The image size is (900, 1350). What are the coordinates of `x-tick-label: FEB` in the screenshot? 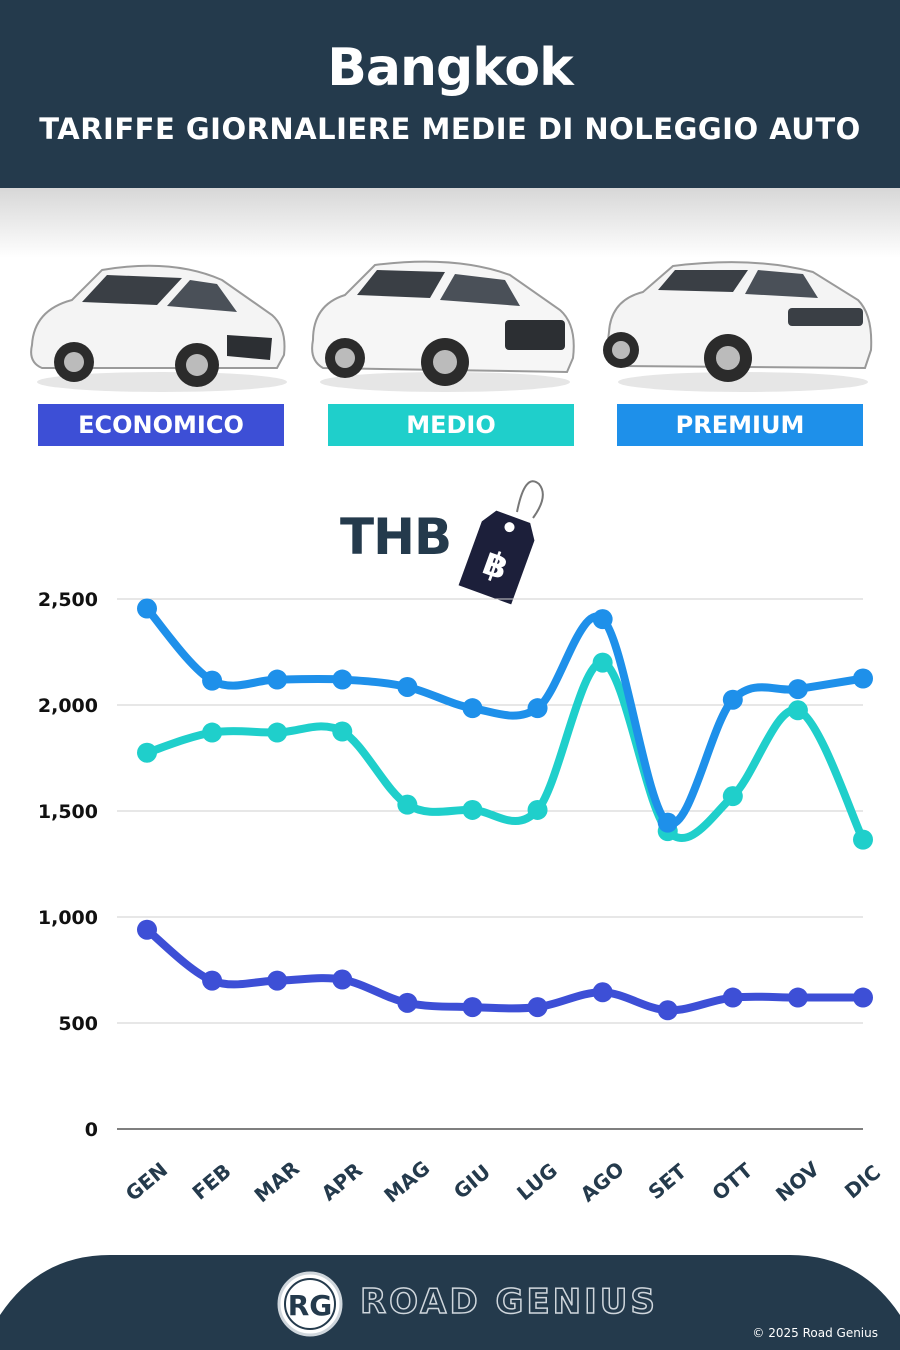 It's located at (212, 1182).